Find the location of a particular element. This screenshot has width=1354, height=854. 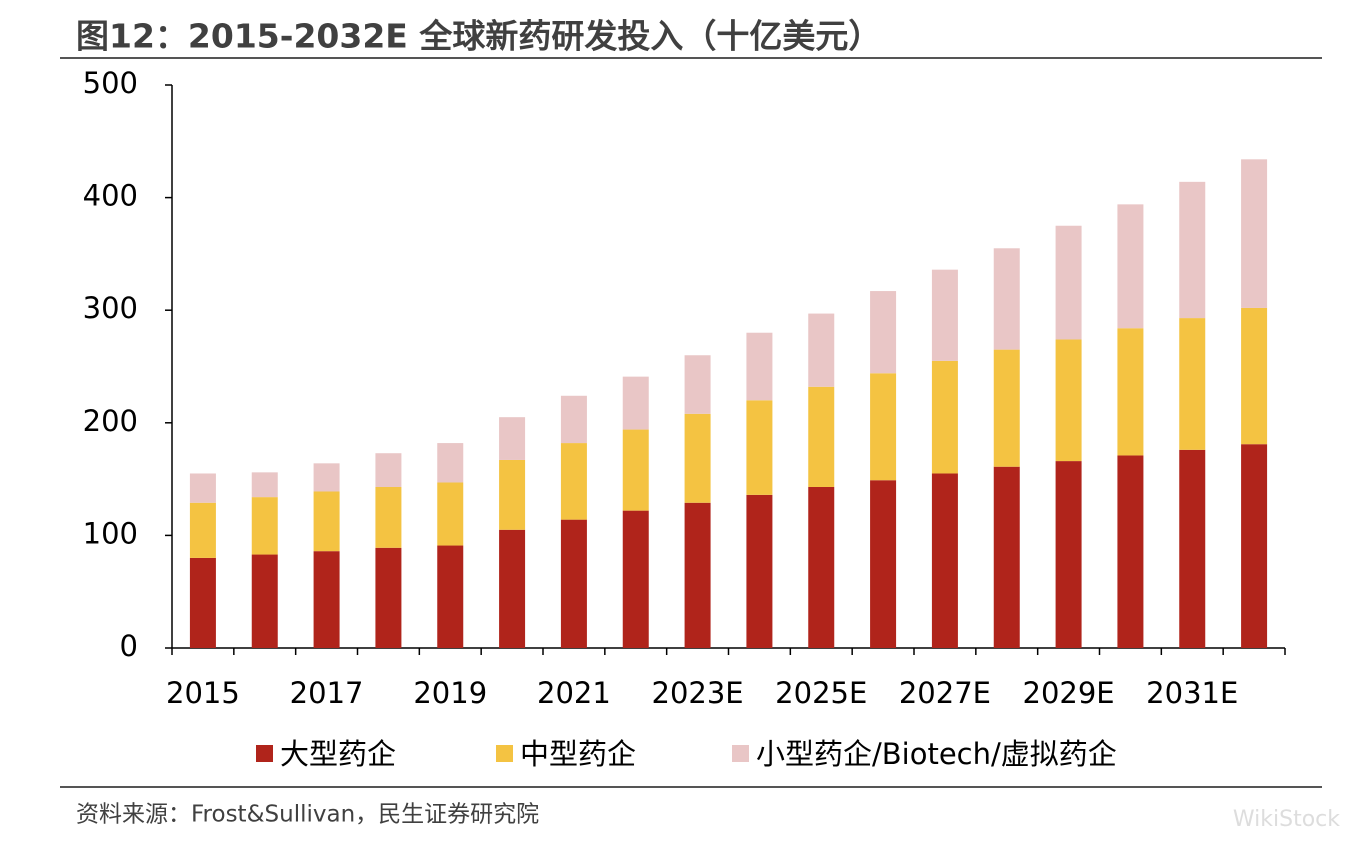

y-tick-label: 0 is located at coordinates (129, 646).